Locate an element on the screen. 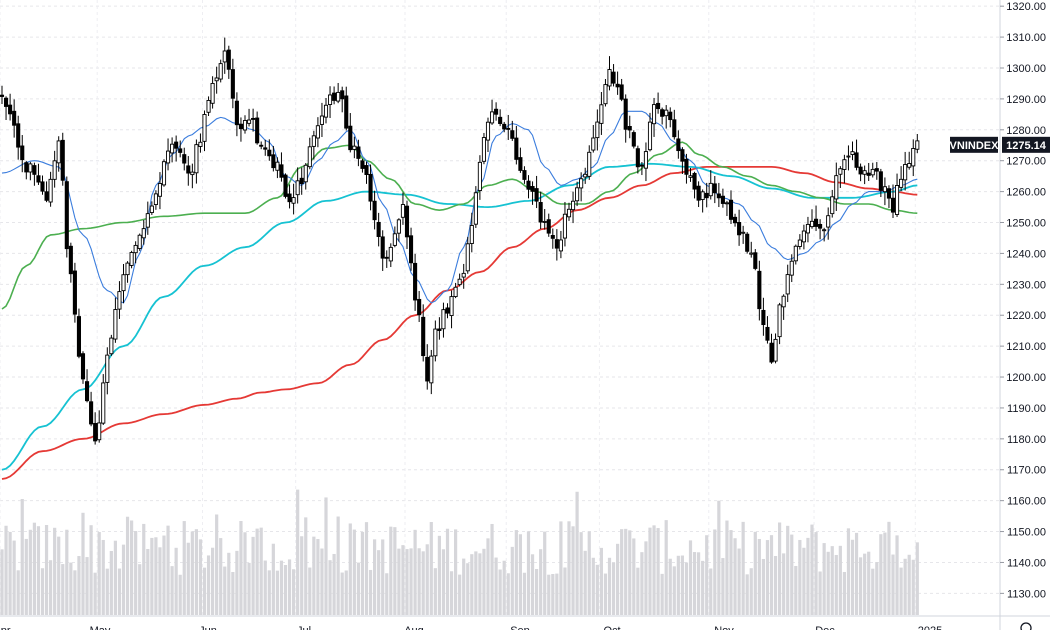  time-tick-label: Jun is located at coordinates (208, 627).